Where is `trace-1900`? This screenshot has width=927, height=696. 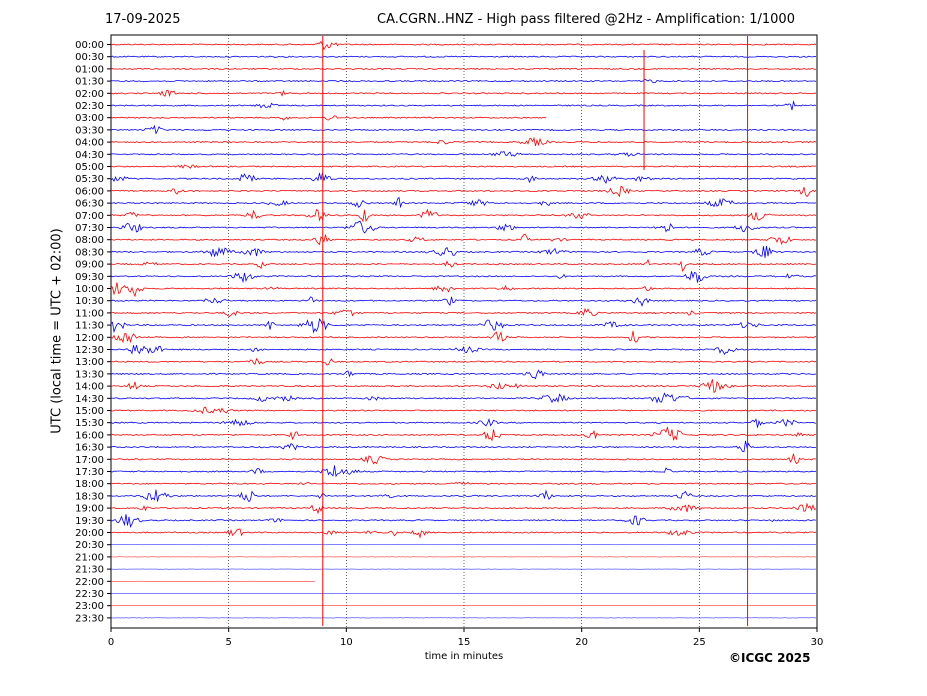
trace-1900 is located at coordinates (463, 508).